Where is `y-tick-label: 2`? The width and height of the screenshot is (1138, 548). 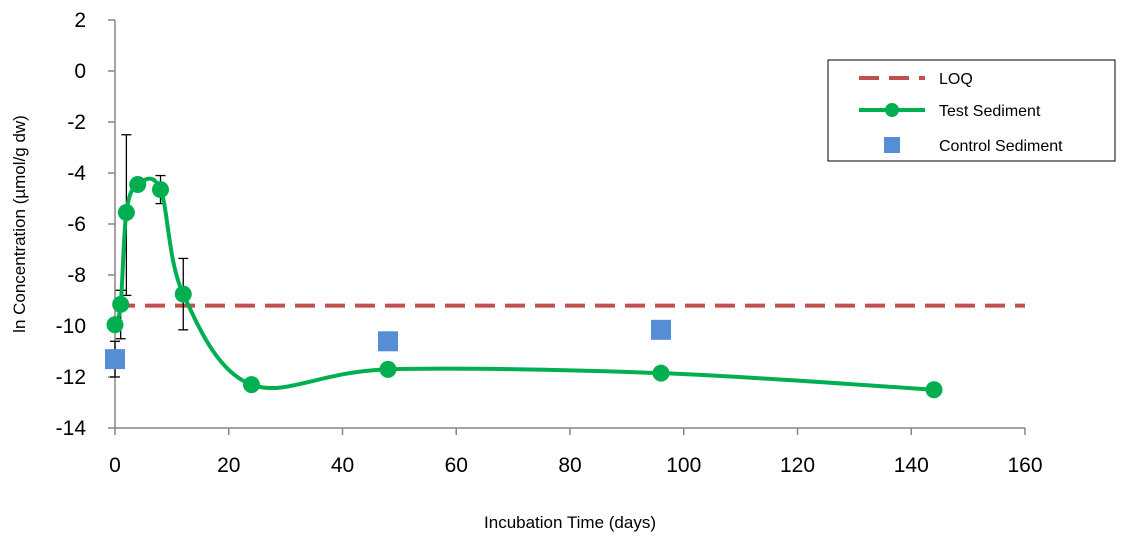
y-tick-label: 2 is located at coordinates (80, 20).